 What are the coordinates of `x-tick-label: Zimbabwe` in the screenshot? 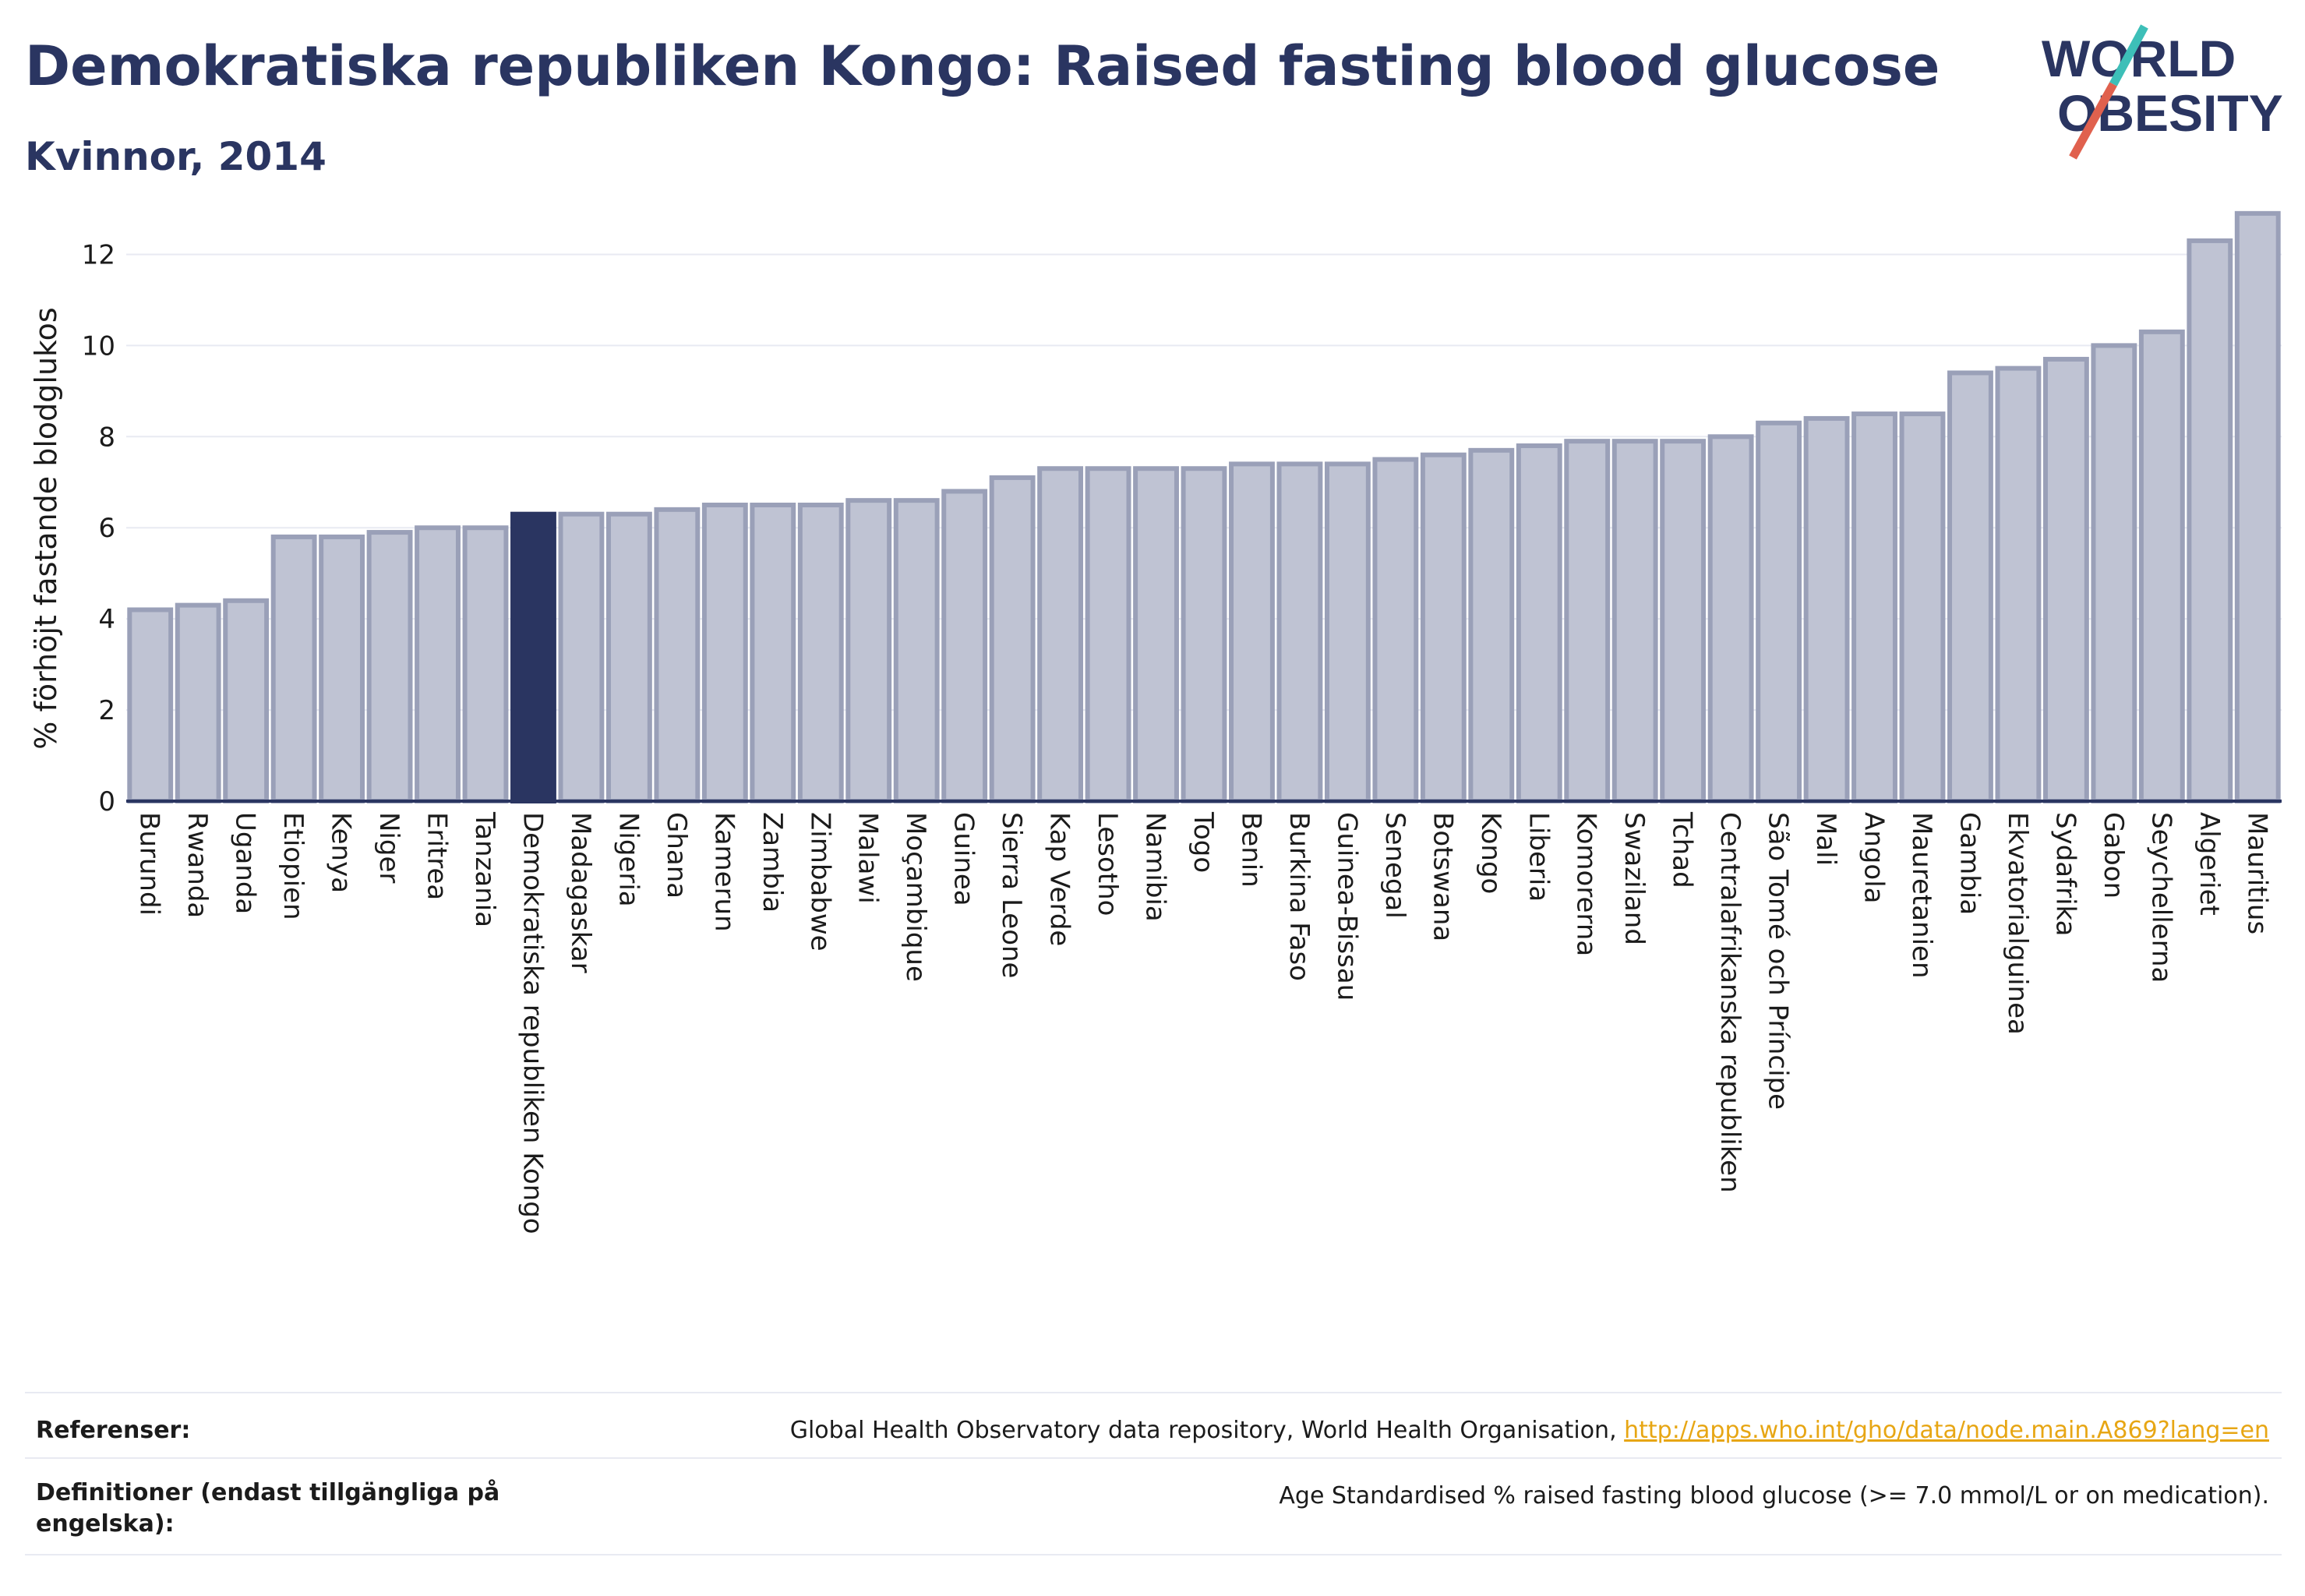 It's located at (819, 882).